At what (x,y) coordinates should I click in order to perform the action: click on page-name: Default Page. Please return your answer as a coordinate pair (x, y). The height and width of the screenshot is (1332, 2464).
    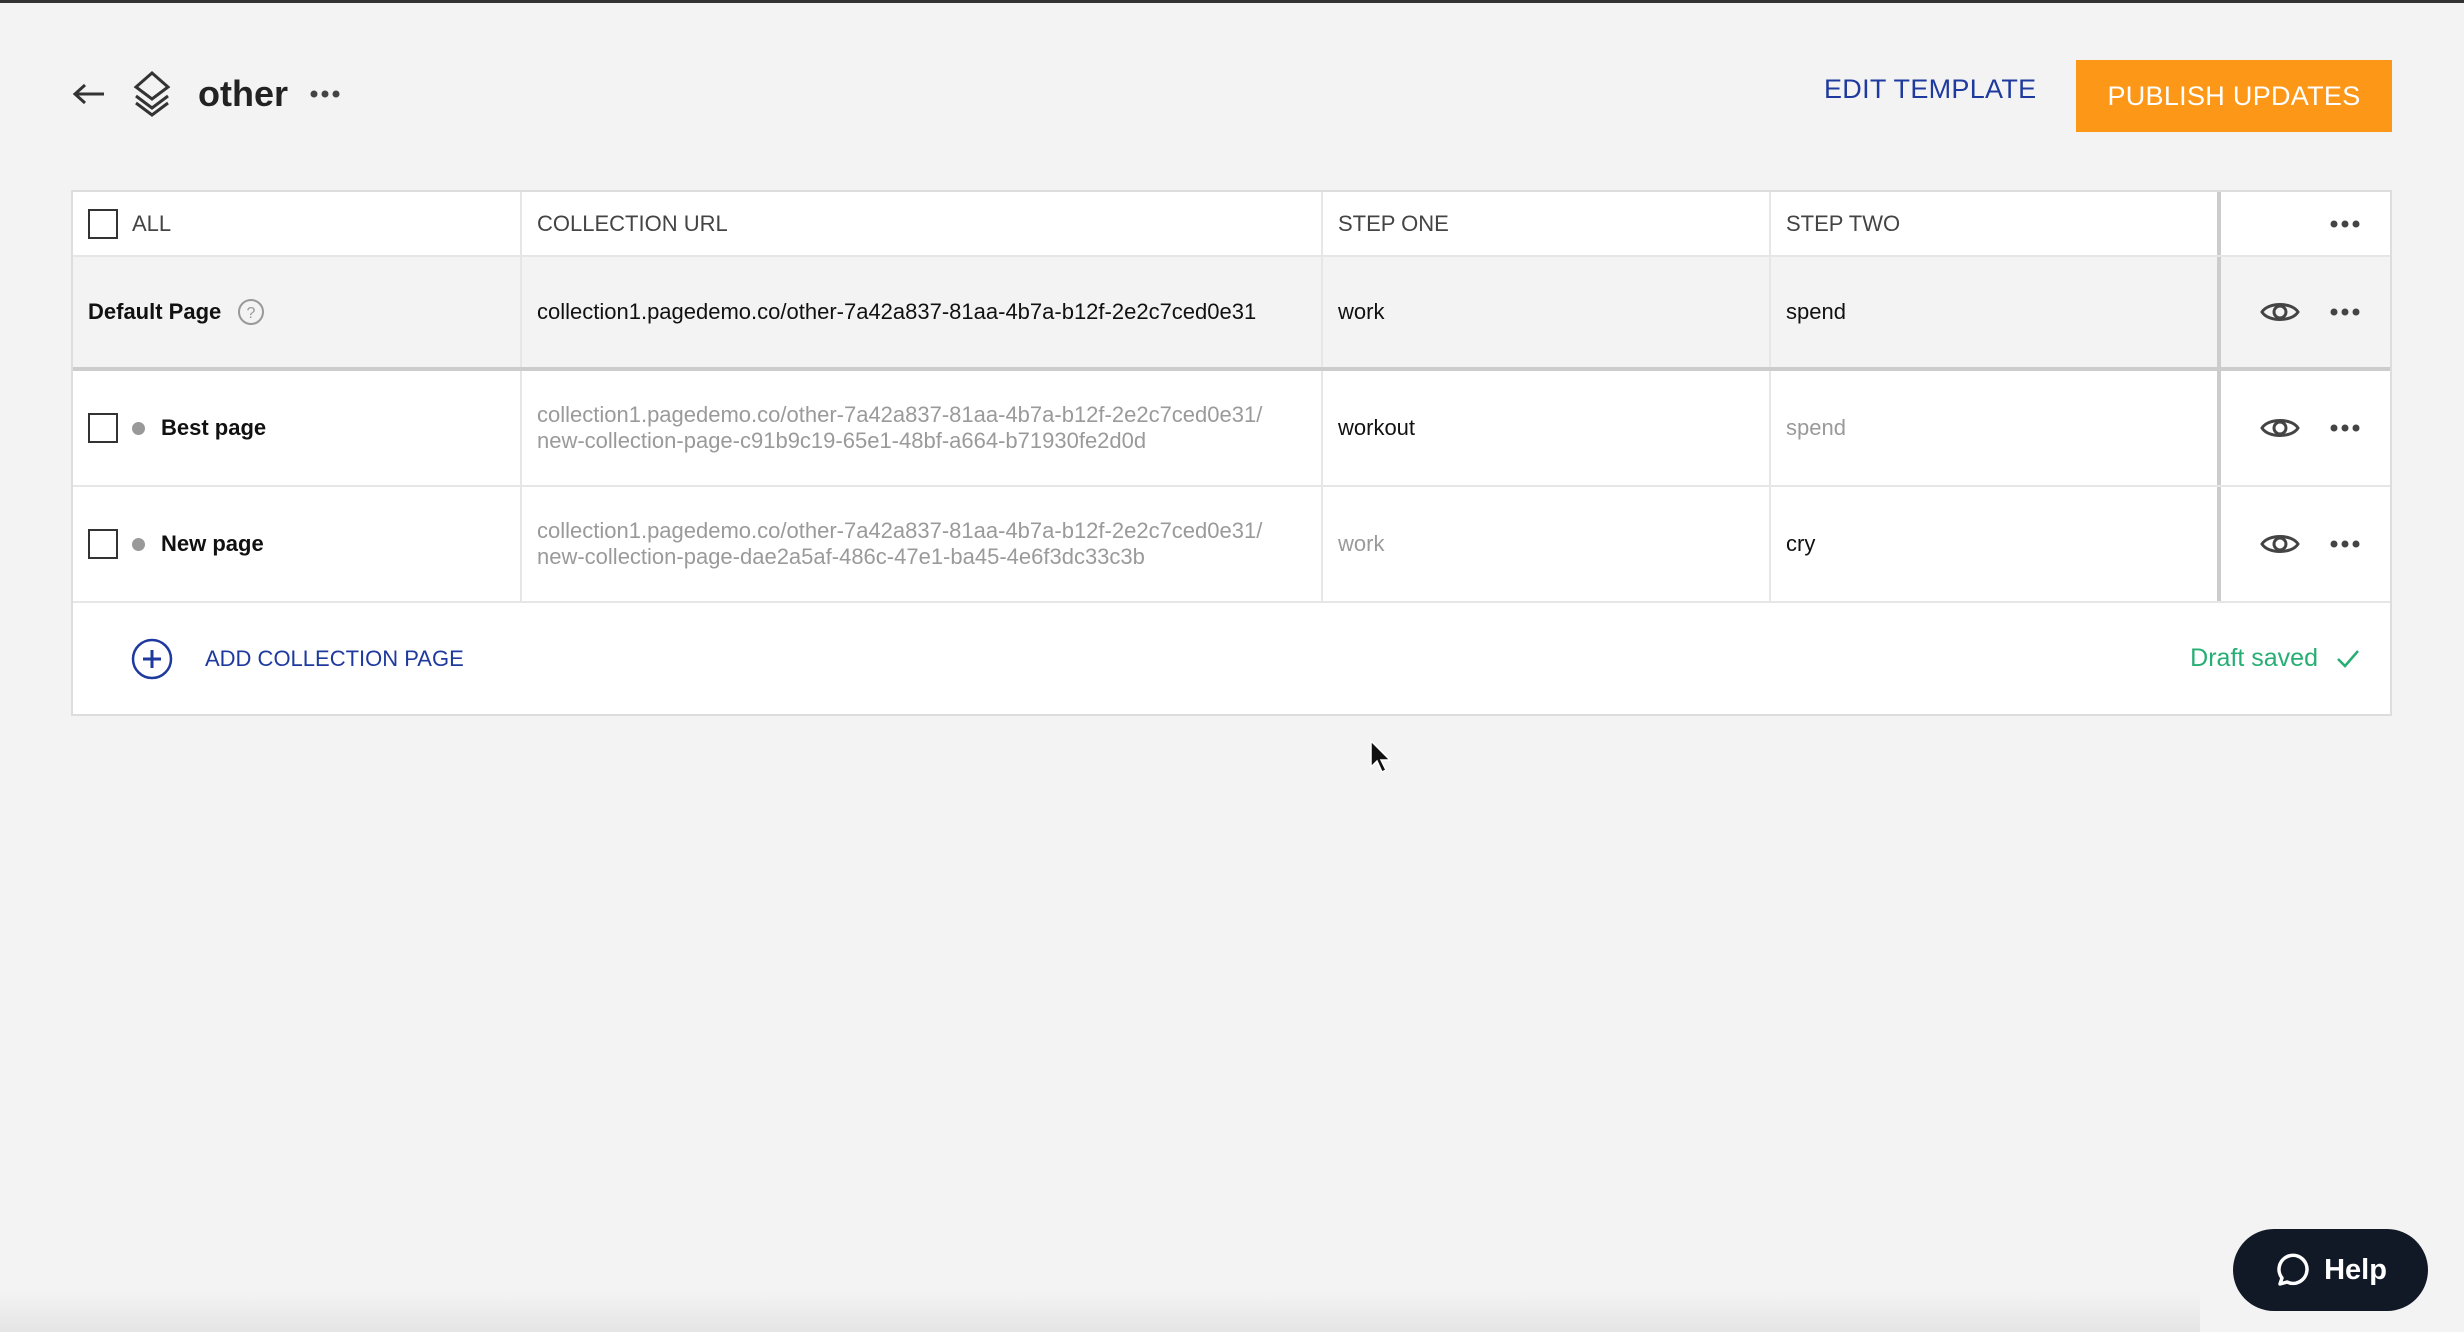
    Looking at the image, I should click on (155, 311).